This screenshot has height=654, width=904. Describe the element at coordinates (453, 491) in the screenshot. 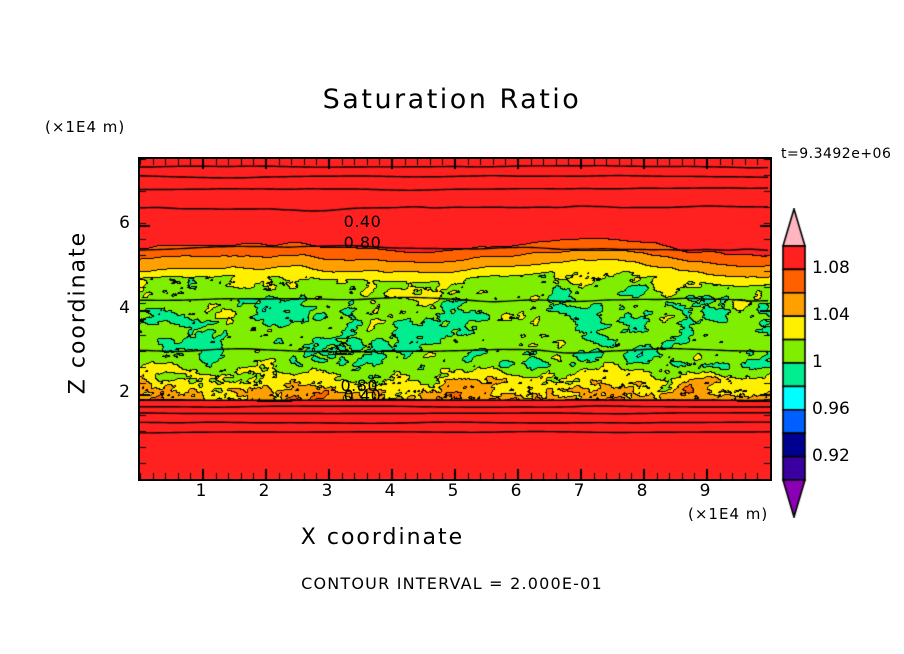

I see `x-tick-label: 5` at that location.